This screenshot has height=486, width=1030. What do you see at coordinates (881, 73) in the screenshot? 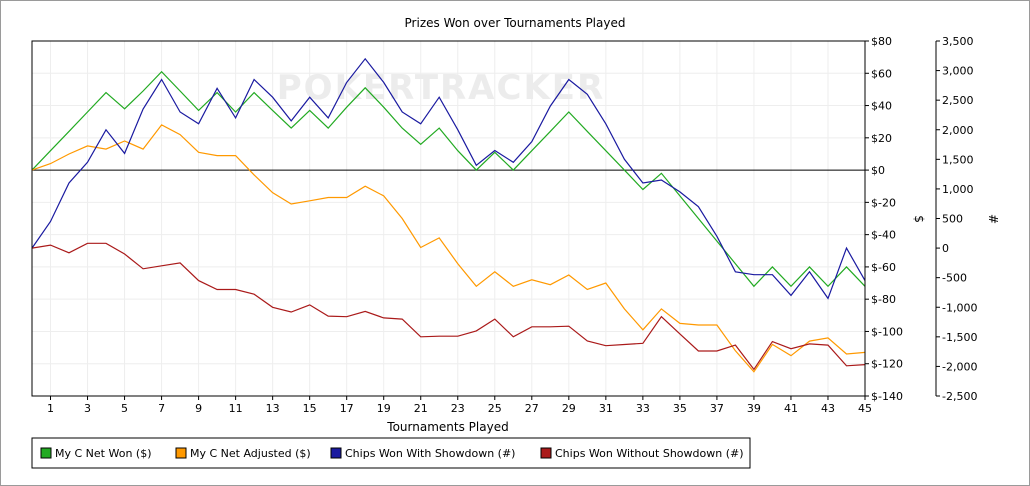
I see `y-left-tick-label: $60` at bounding box center [881, 73].